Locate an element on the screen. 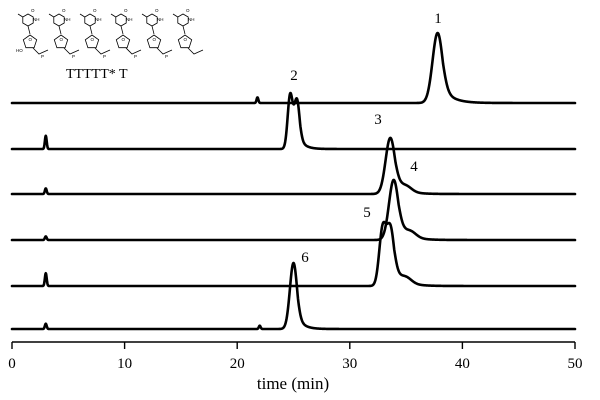 The image size is (600, 400). base-oxygen-6: O is located at coordinates (188, 10).